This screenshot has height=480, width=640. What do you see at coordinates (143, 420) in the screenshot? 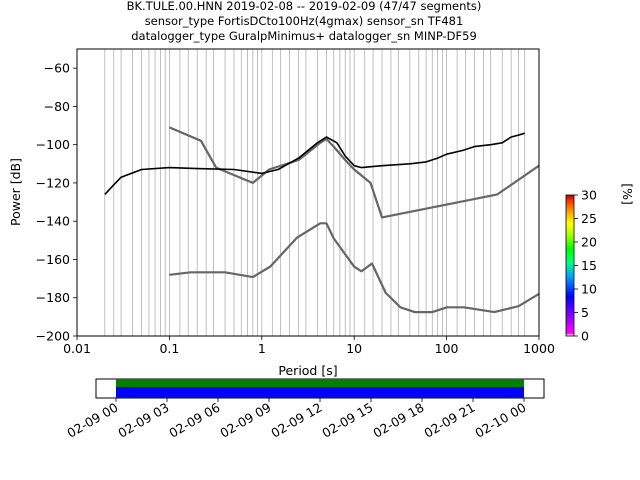
I see `coverage-tick-label: 02-09 03` at bounding box center [143, 420].